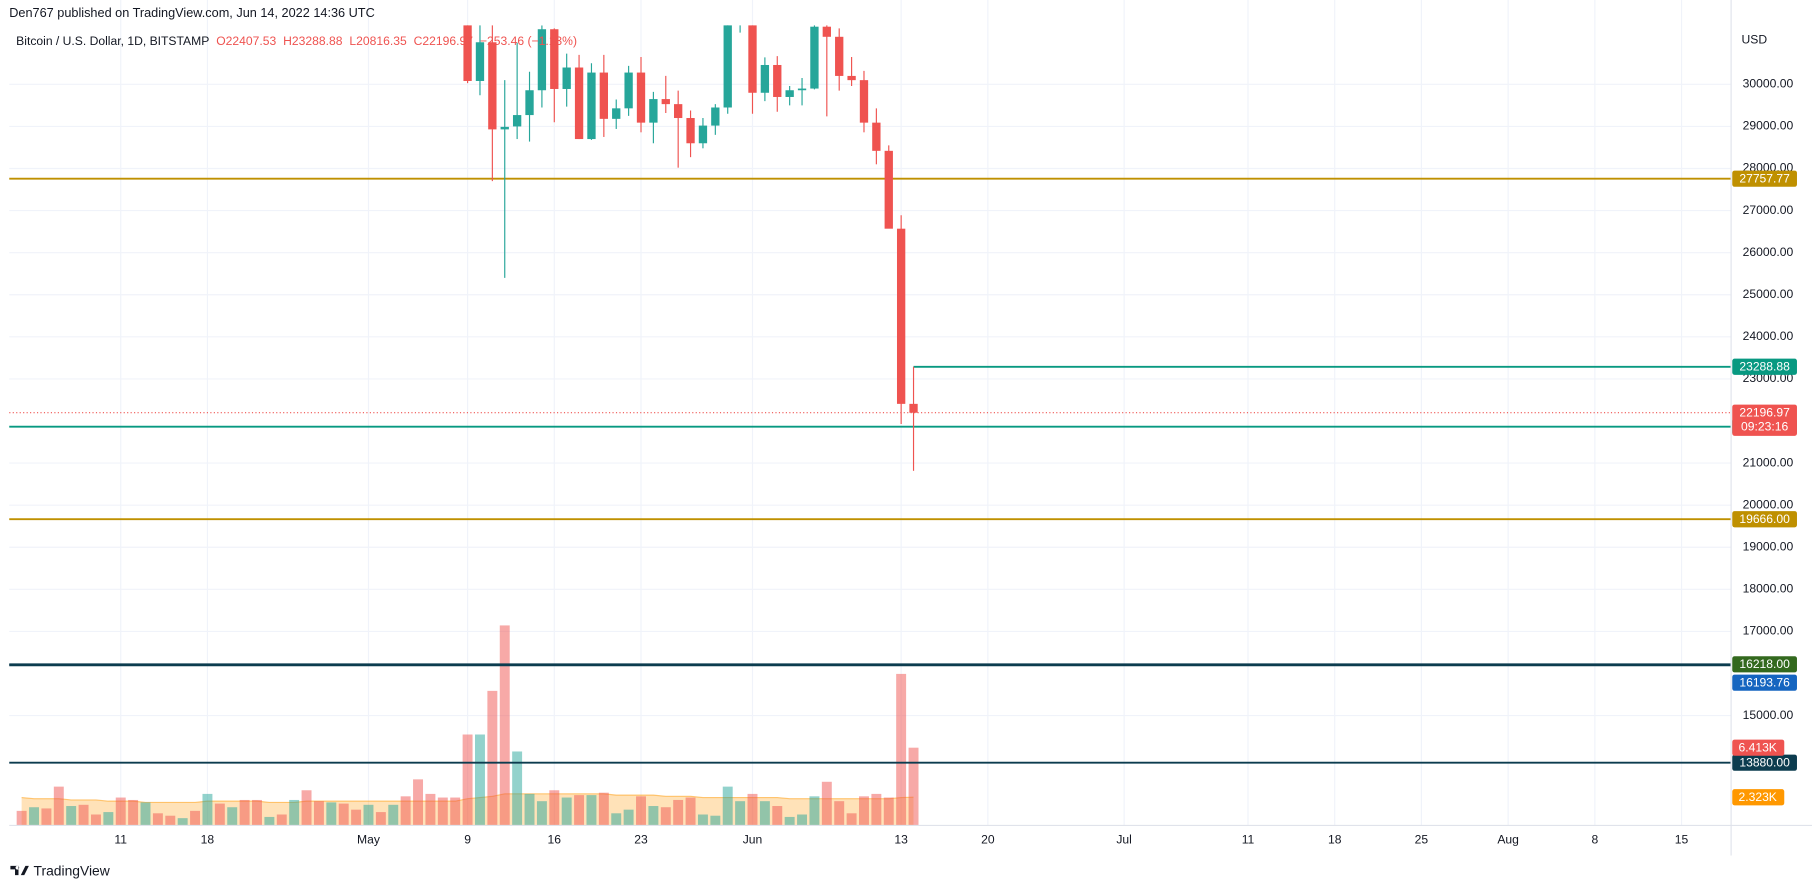  Describe the element at coordinates (1594, 840) in the screenshot. I see `x-tick-label: 8` at that location.